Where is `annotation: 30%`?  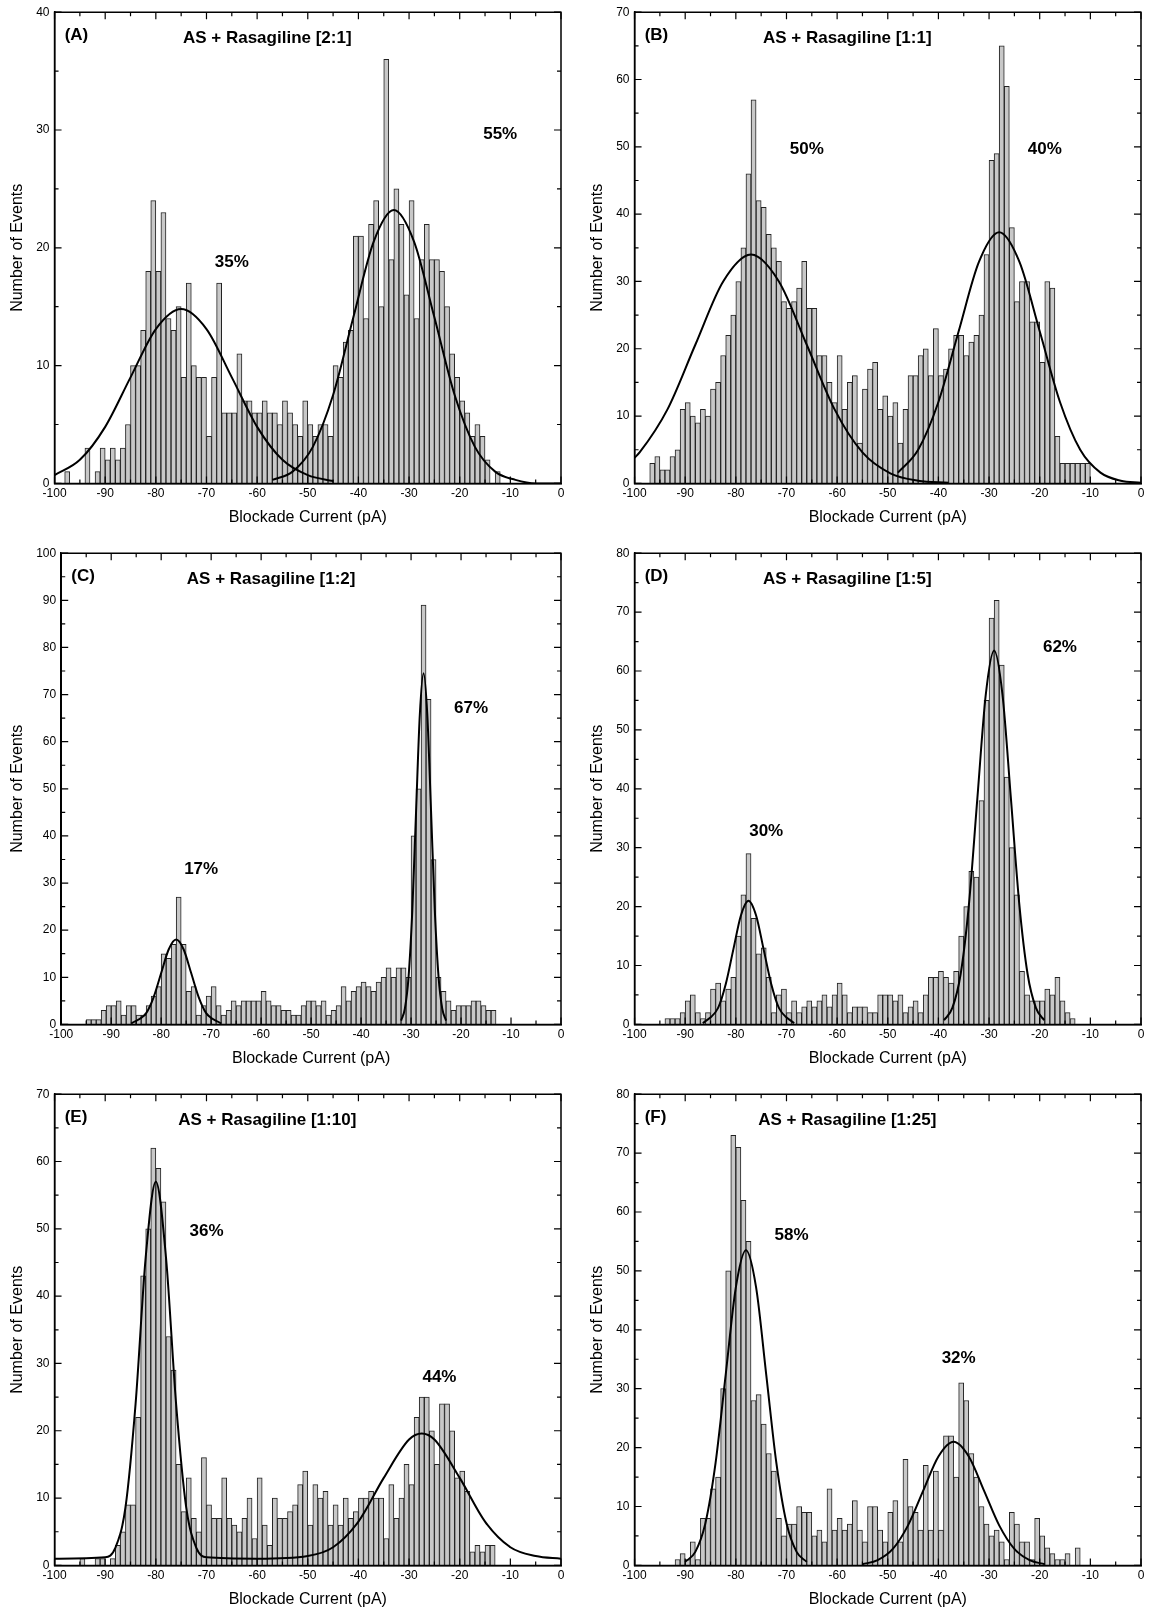
annotation: 30% is located at coordinates (766, 830).